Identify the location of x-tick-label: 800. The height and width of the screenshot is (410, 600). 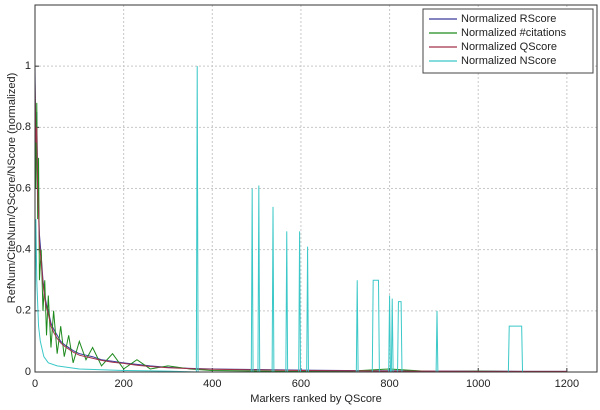
(389, 384).